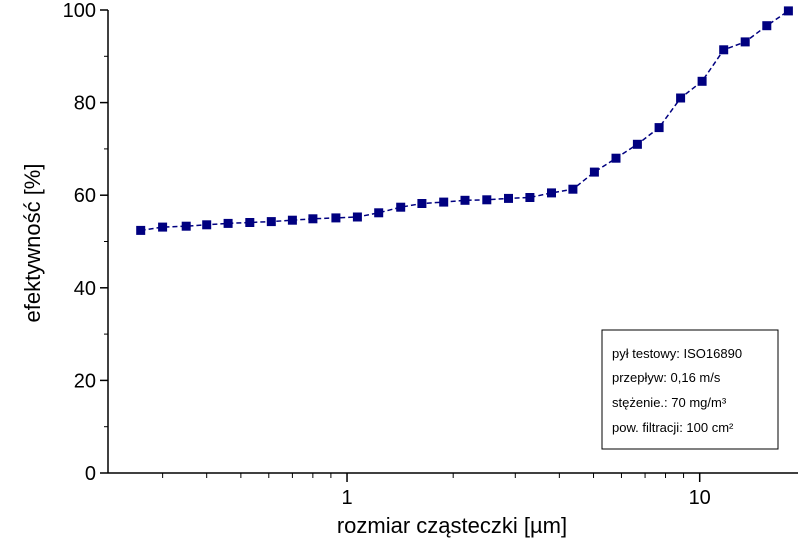 The width and height of the screenshot is (800, 560). What do you see at coordinates (86, 242) in the screenshot?
I see `y-axis: 0 20 40 60 80 100` at bounding box center [86, 242].